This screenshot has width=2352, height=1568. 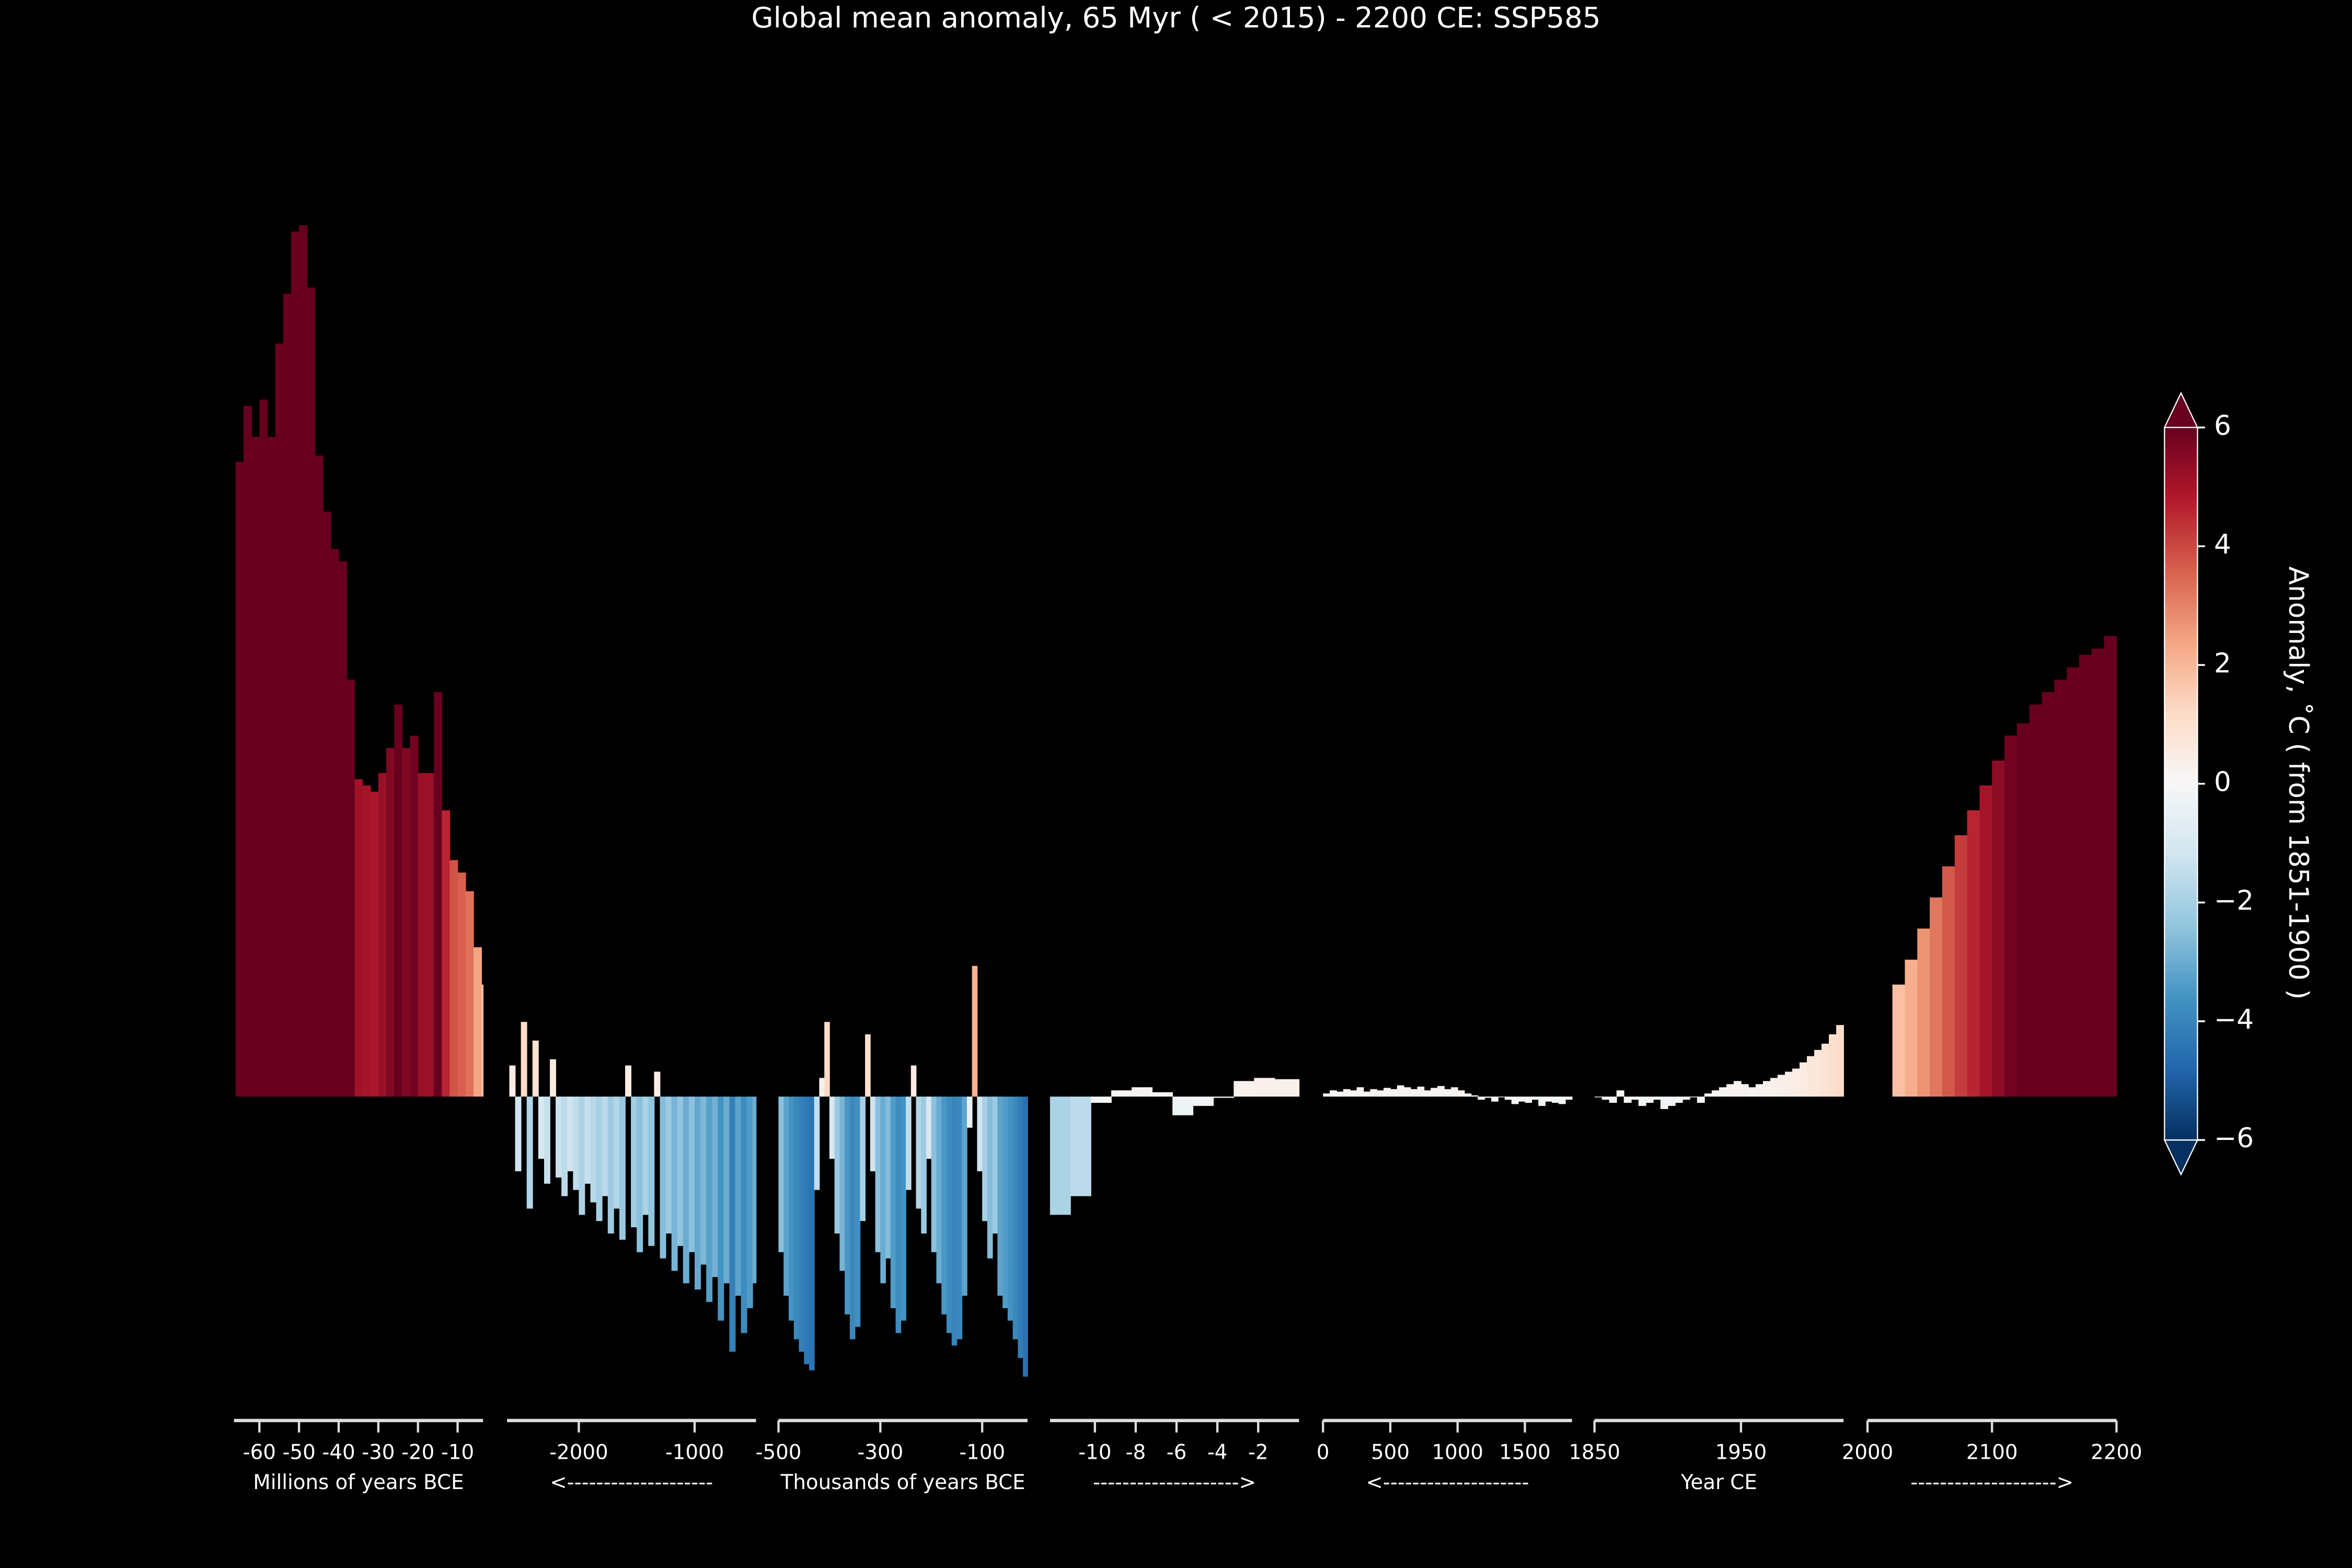 What do you see at coordinates (578, 1452) in the screenshot?
I see `x-tick-label: -2000` at bounding box center [578, 1452].